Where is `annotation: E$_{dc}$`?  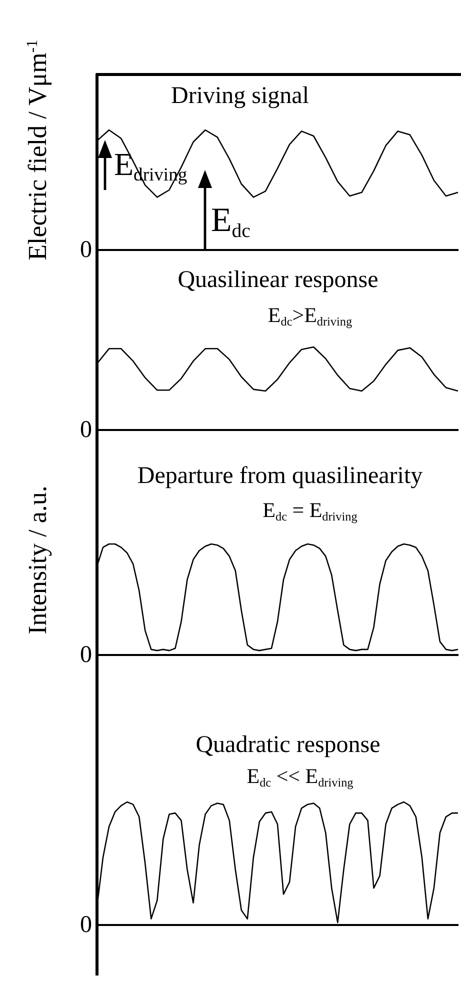
annotation: E$_{dc}$ is located at coordinates (230, 222).